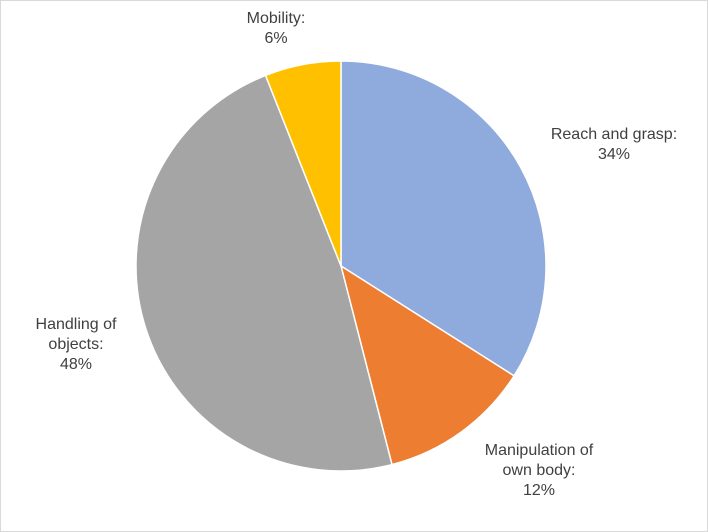  I want to click on value-label: 34%, so click(614, 154).